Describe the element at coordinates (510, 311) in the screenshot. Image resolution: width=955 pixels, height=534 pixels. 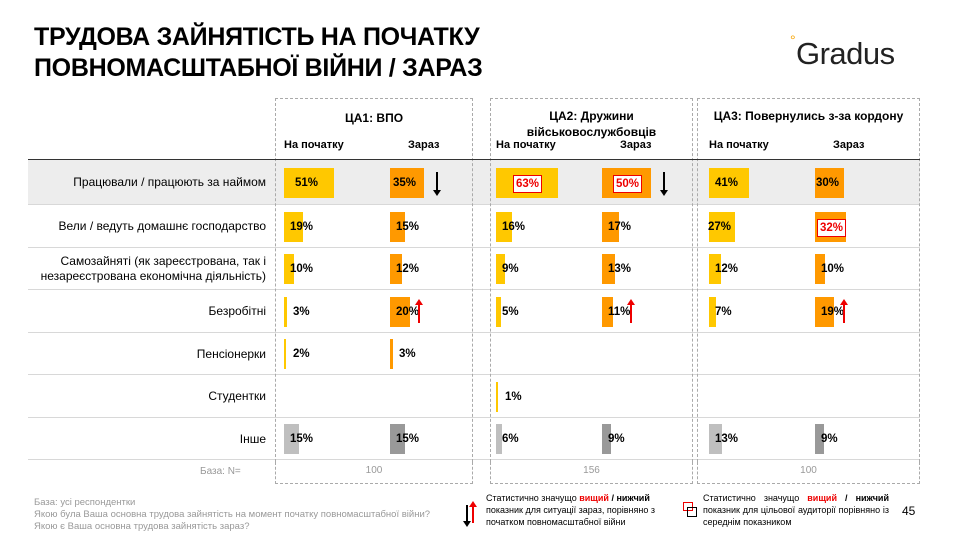
I see `value-label: 5%` at that location.